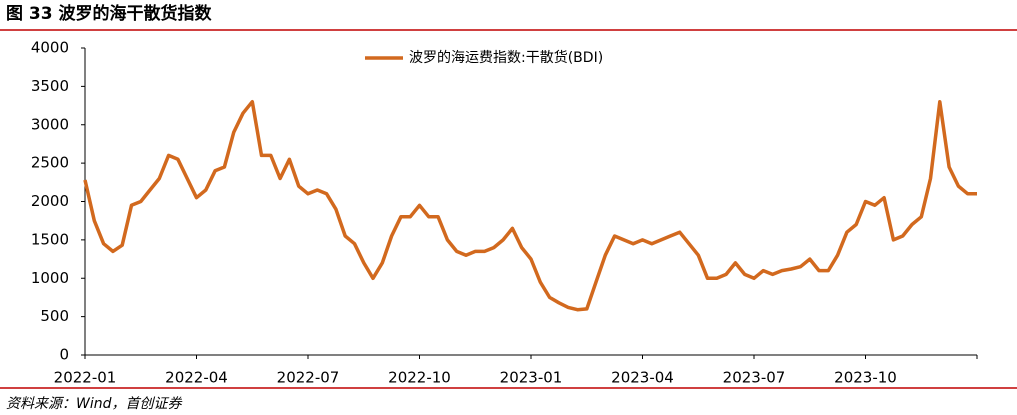 The height and width of the screenshot is (415, 1017). Describe the element at coordinates (50, 201) in the screenshot. I see `y-tick-label: 2000` at that location.